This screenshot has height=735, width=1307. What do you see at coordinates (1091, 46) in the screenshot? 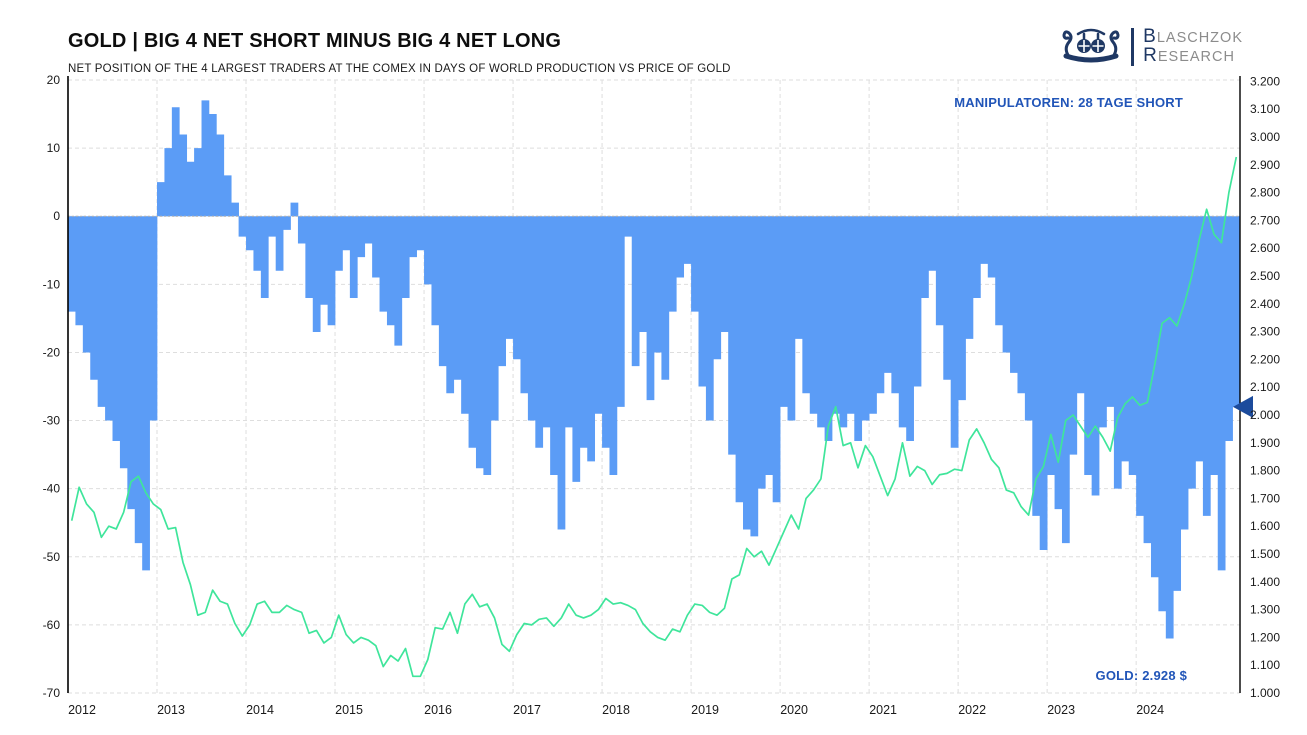
I see `viking-ship-icon` at bounding box center [1091, 46].